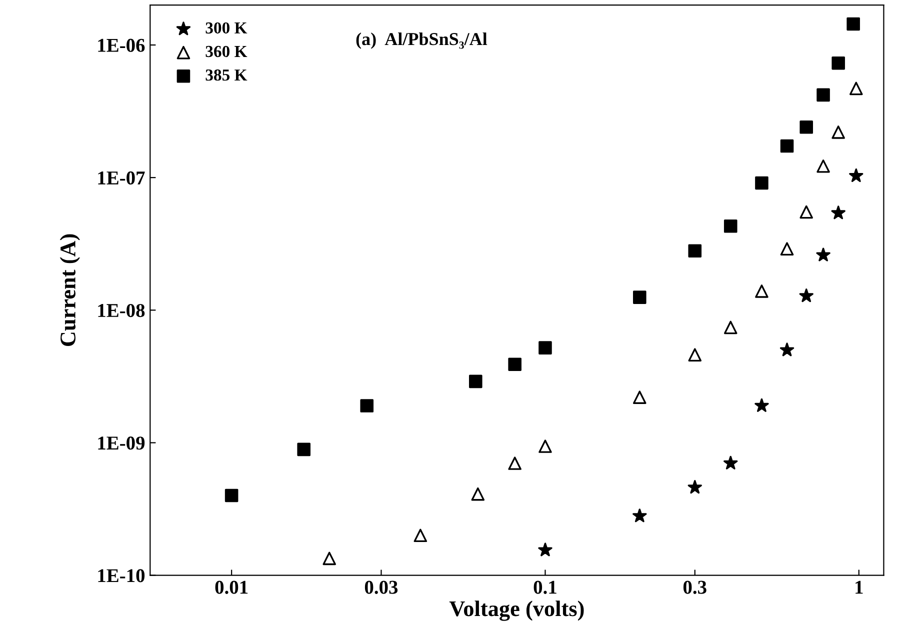 Image resolution: width=899 pixels, height=635 pixels. Describe the element at coordinates (381, 587) in the screenshot. I see `x-tick-label: 0.03` at that location.